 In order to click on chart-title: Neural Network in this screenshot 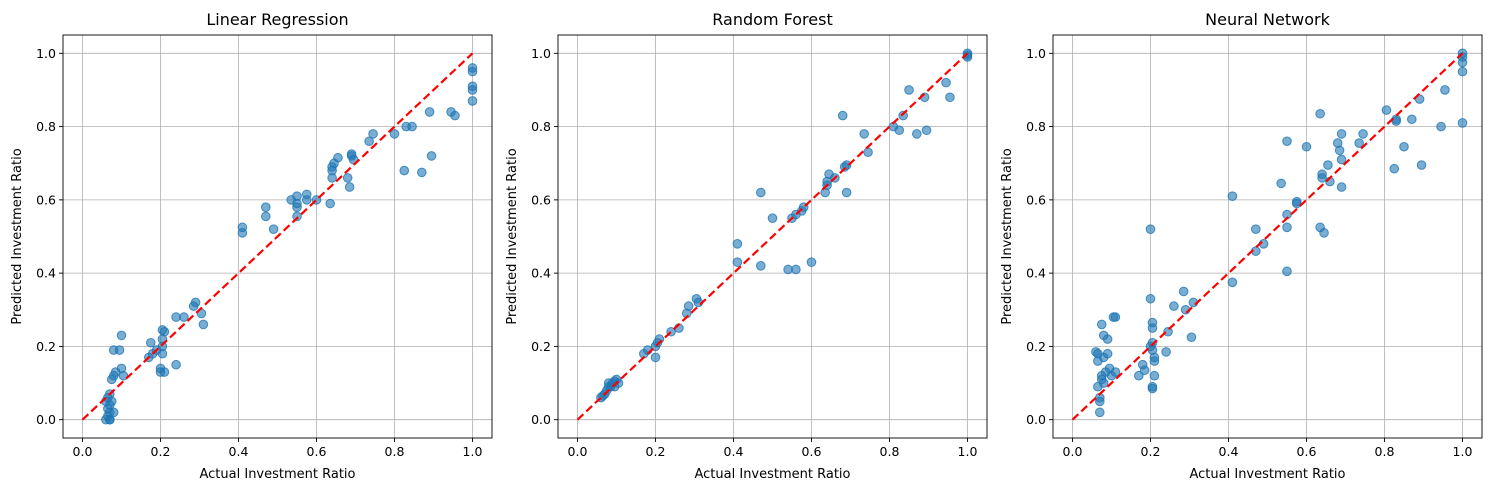, I will do `click(1267, 19)`.